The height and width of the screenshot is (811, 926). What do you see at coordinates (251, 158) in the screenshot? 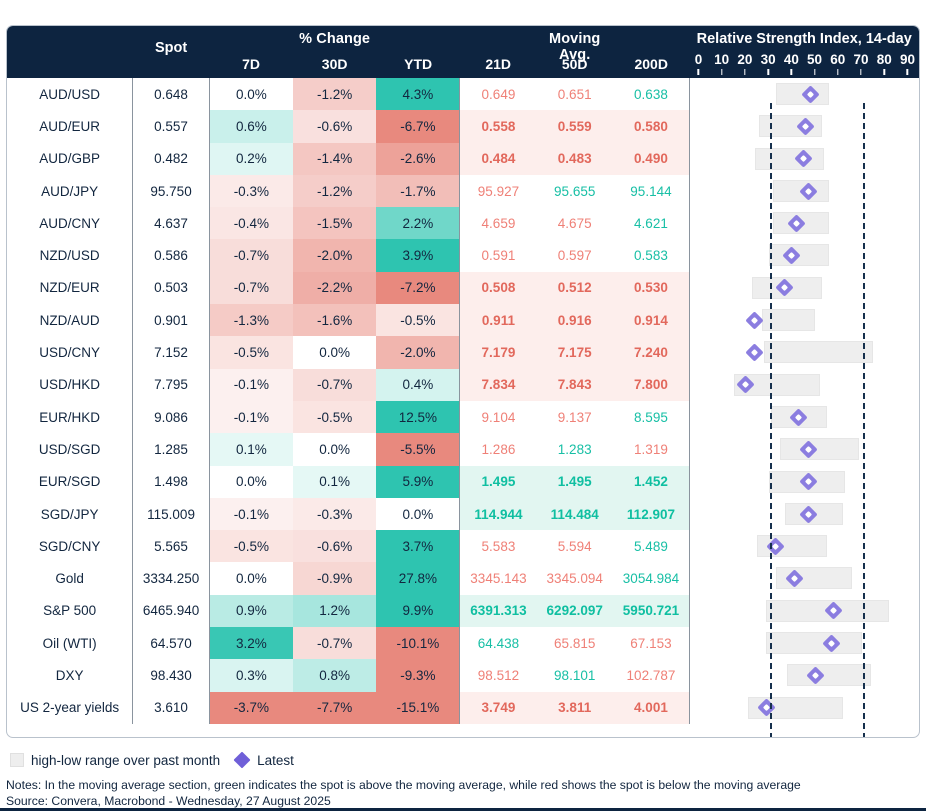
I see `row-7d-change: 0.2%` at bounding box center [251, 158].